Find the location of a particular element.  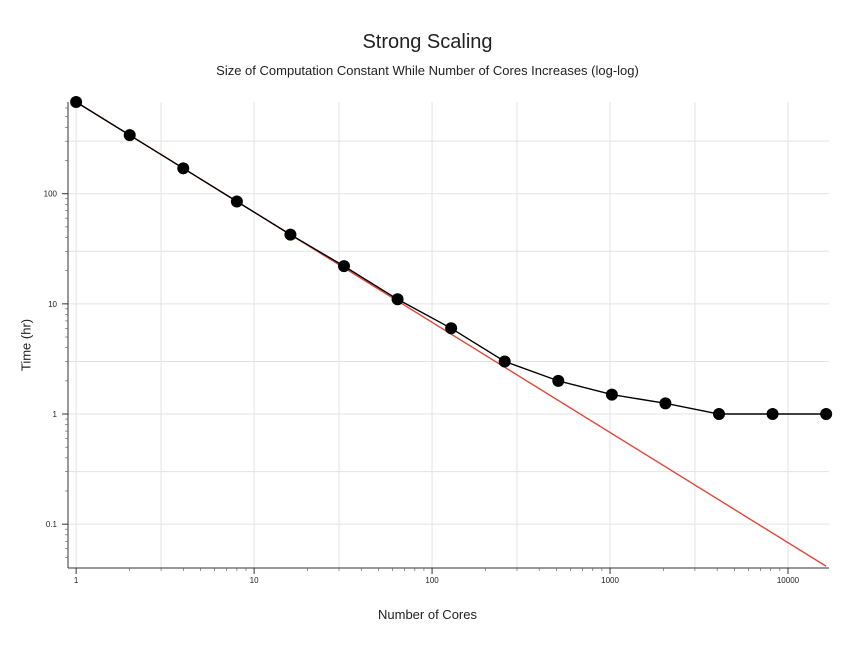

x-tick-label: 1 is located at coordinates (76, 580).